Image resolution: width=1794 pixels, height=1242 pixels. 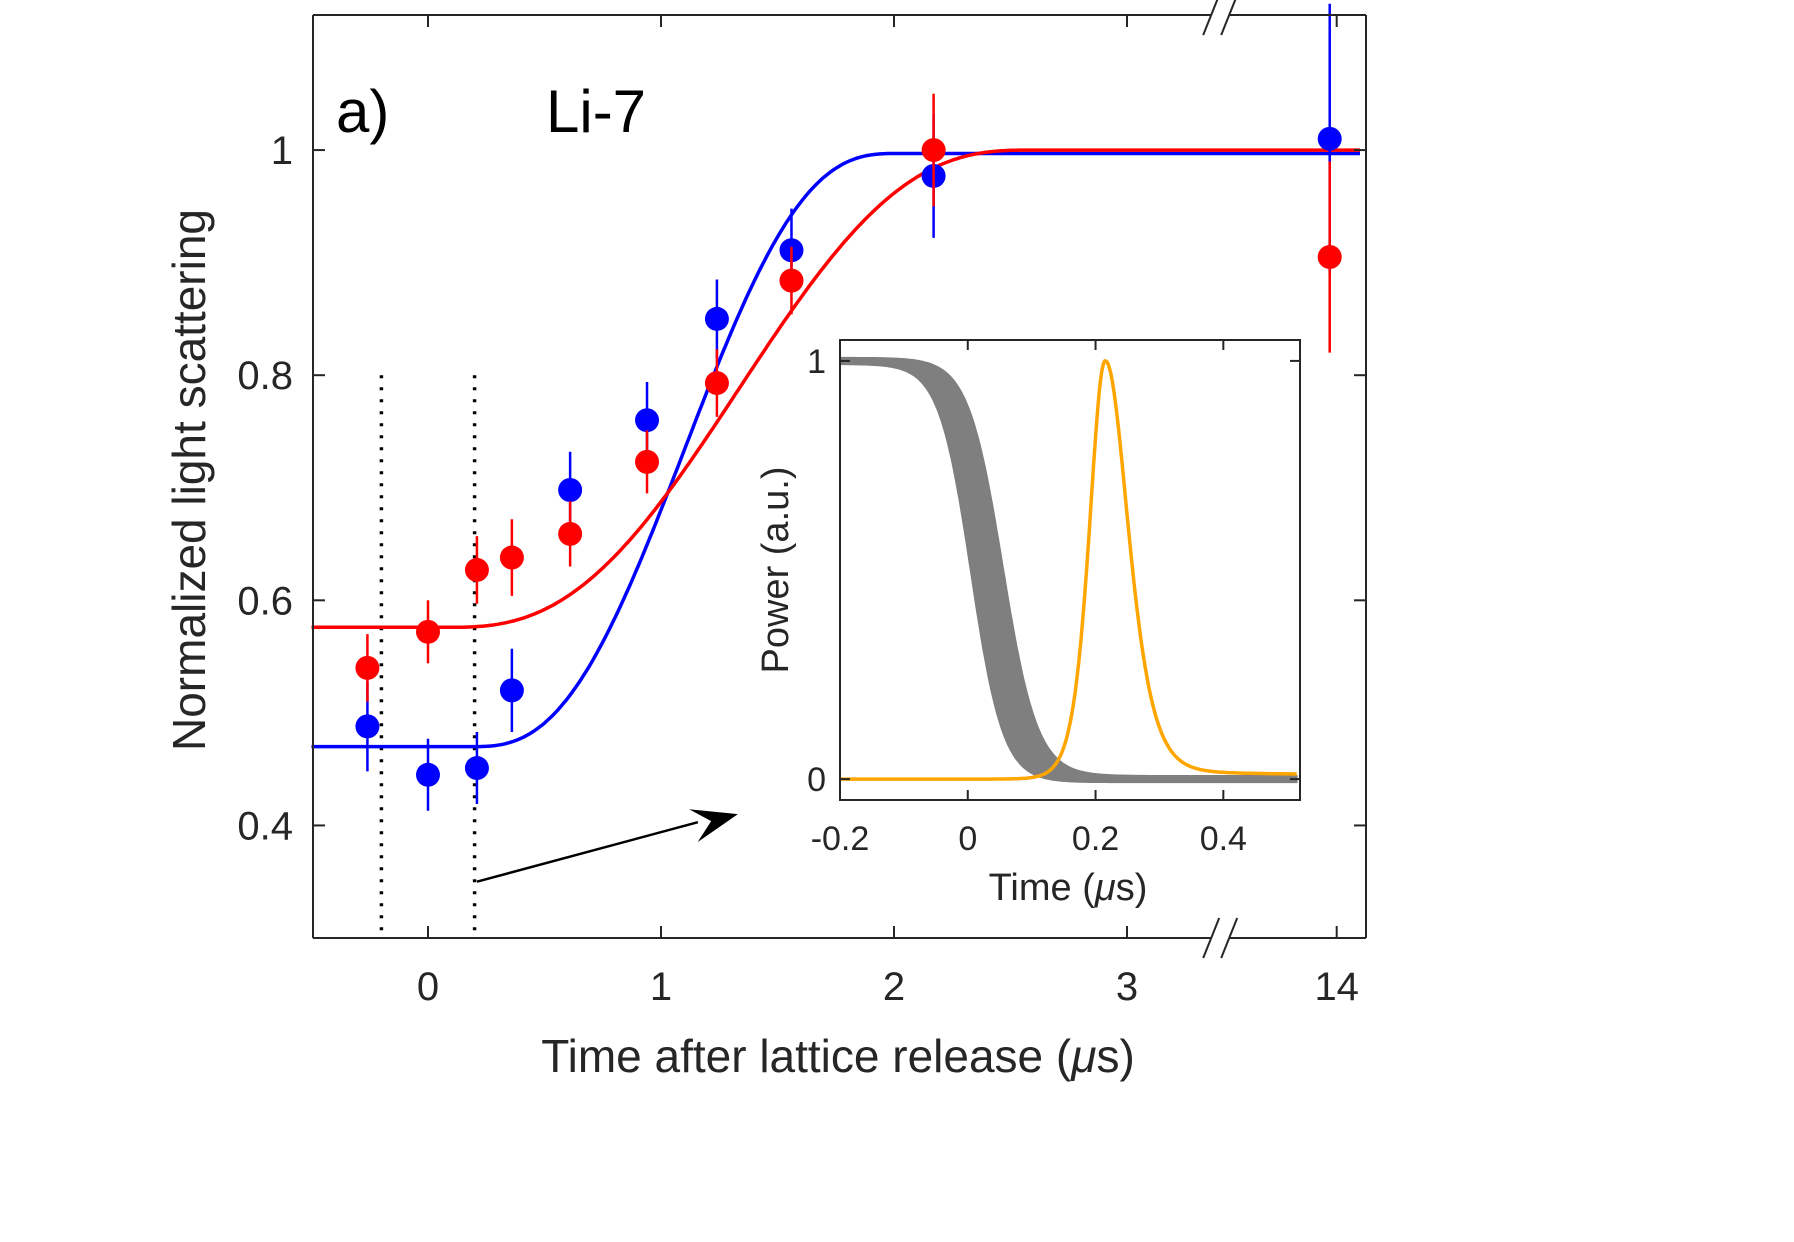 I want to click on arrow-shaft, so click(x=587, y=851).